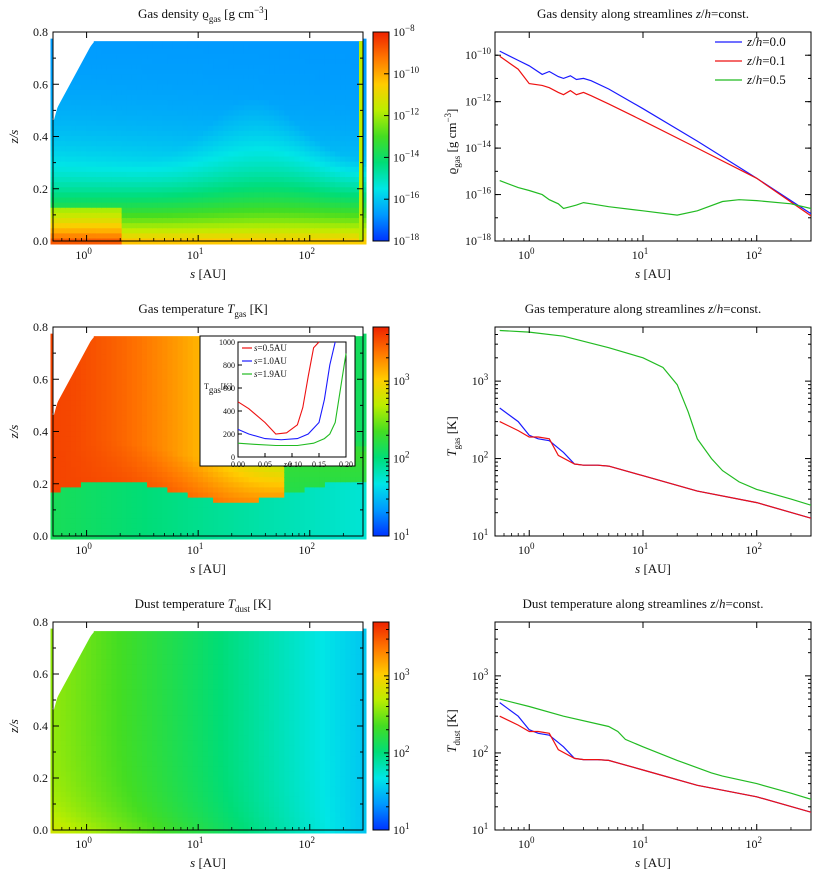 This screenshot has width=822, height=871. I want to click on label-part: [AU], so click(210, 273).